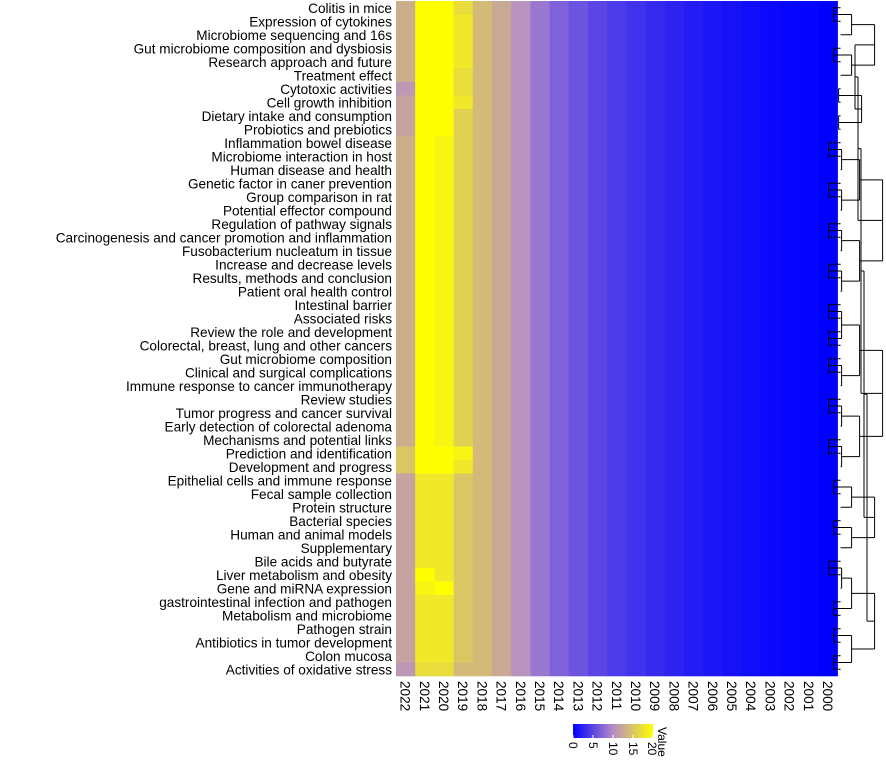 This screenshot has height=764, width=886. Describe the element at coordinates (315, 291) in the screenshot. I see `row-label: Patient oral health control` at that location.